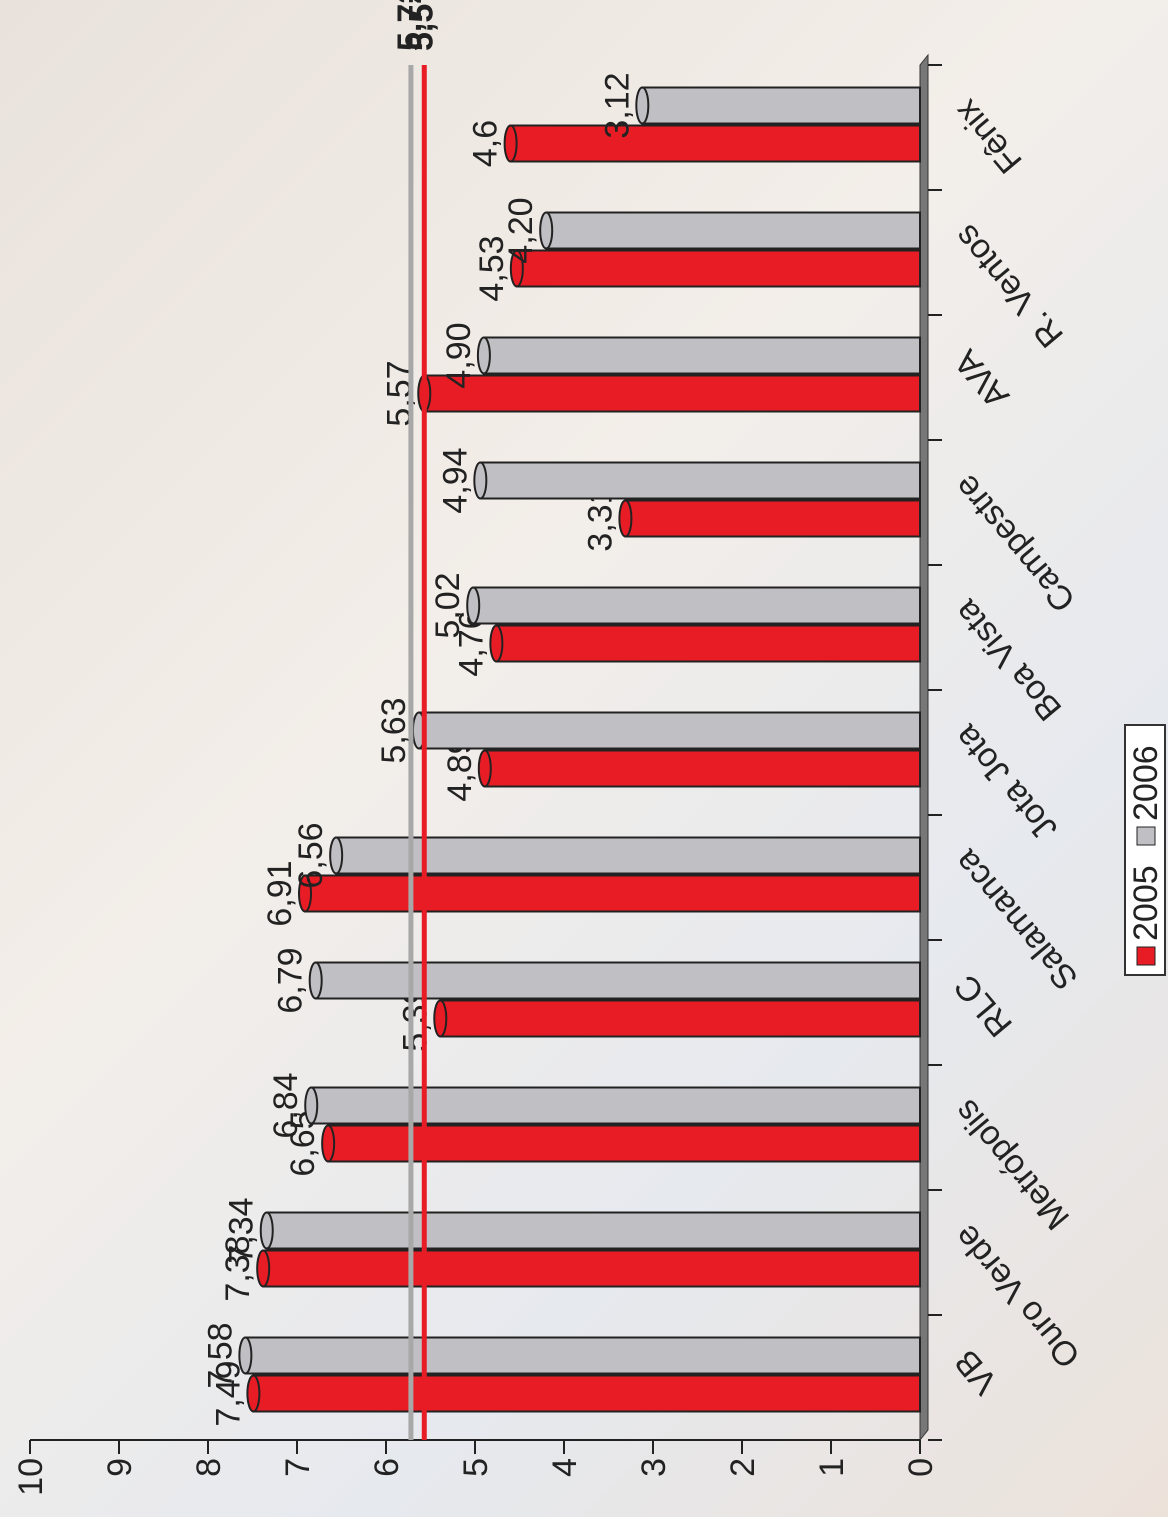 The image size is (1168, 1517). Describe the element at coordinates (31, 1477) in the screenshot. I see `y-tick-label: 10` at that location.